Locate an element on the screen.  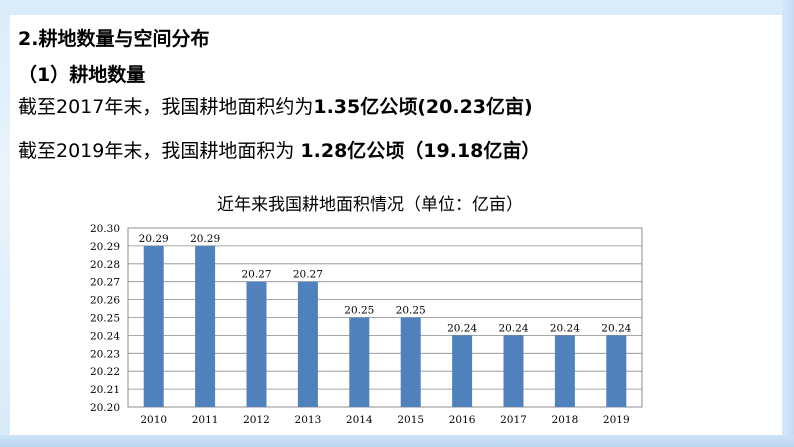
chart-title: 近年来我国耕地面积情况（单位：亿亩） is located at coordinates (370, 205).